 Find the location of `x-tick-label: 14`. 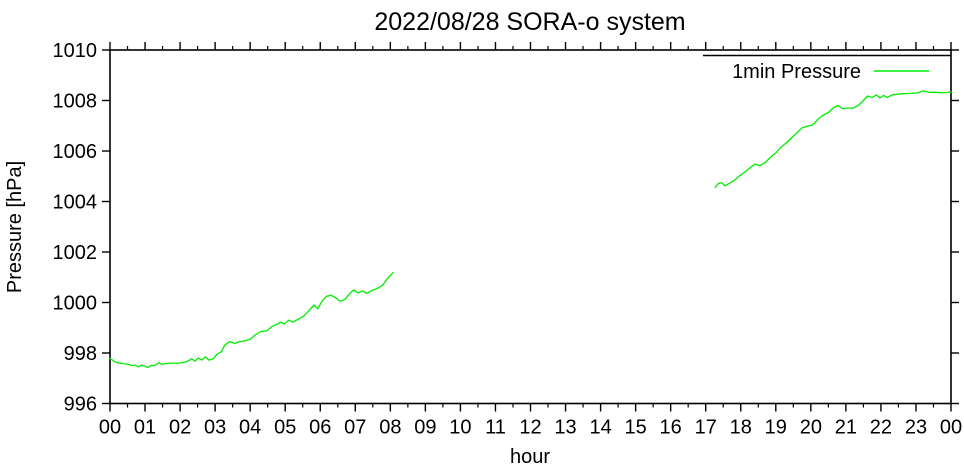

x-tick-label: 14 is located at coordinates (600, 428).